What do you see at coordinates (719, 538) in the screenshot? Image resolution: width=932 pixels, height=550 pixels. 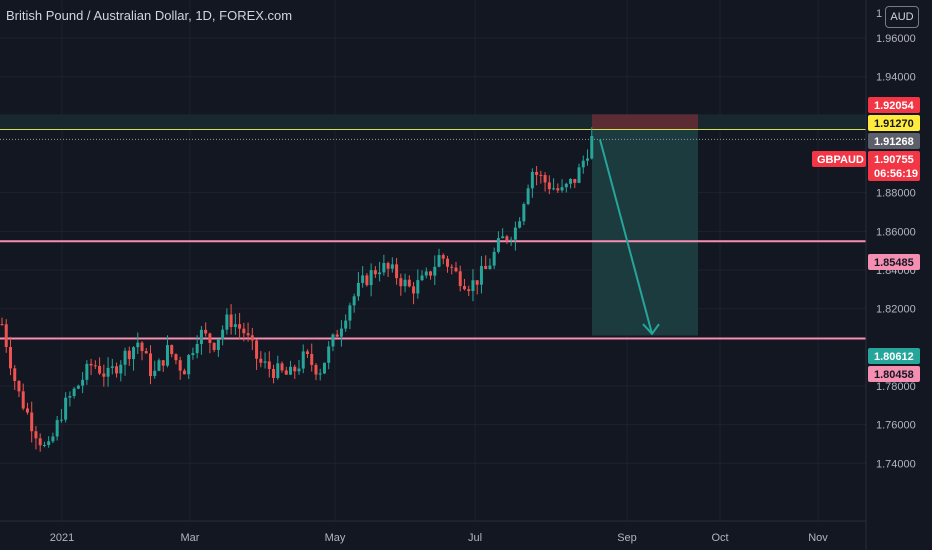 I see `time-tick-label: Oct` at bounding box center [719, 538].